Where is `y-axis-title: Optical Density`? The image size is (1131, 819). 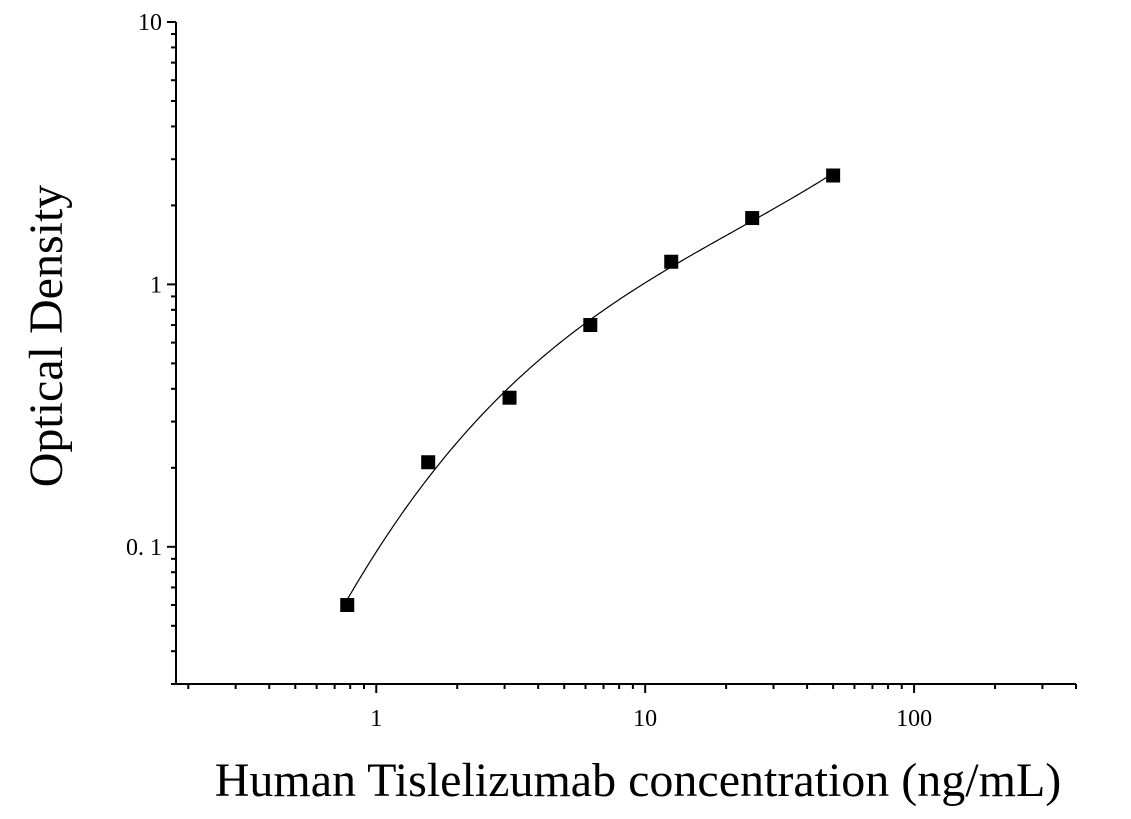
y-axis-title: Optical Density is located at coordinates (46, 336).